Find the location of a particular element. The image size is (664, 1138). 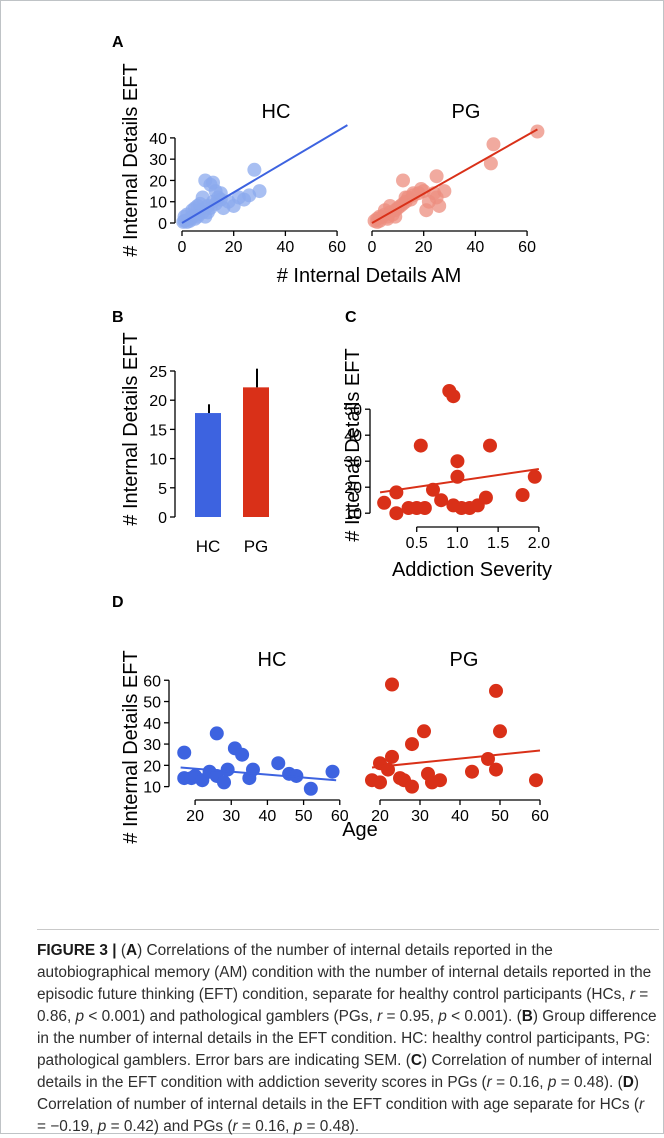

panel-a-hc-y-tick-label: 0 is located at coordinates (162, 224).